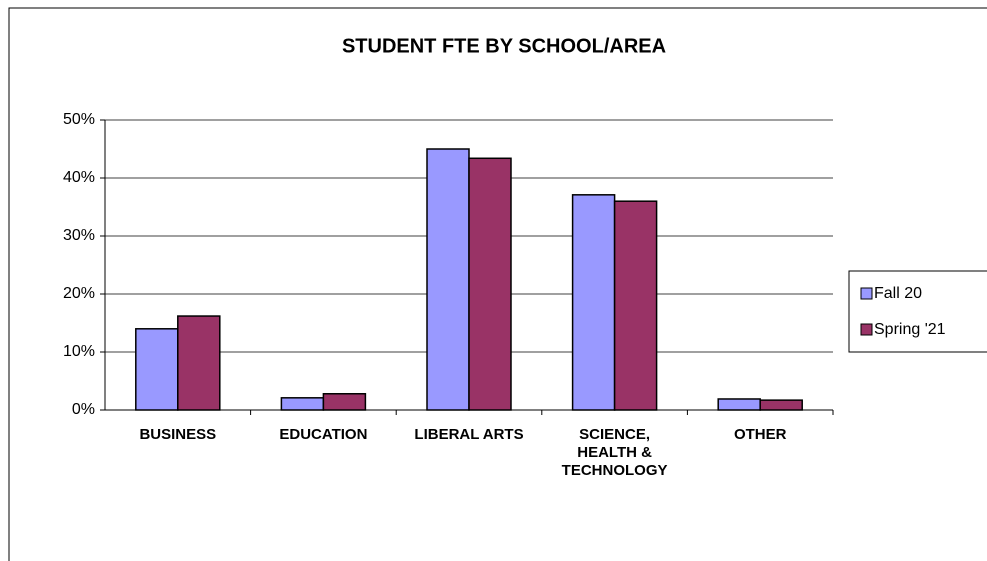 The width and height of the screenshot is (987, 561). What do you see at coordinates (79, 177) in the screenshot?
I see `y-tick-label: 40%` at bounding box center [79, 177].